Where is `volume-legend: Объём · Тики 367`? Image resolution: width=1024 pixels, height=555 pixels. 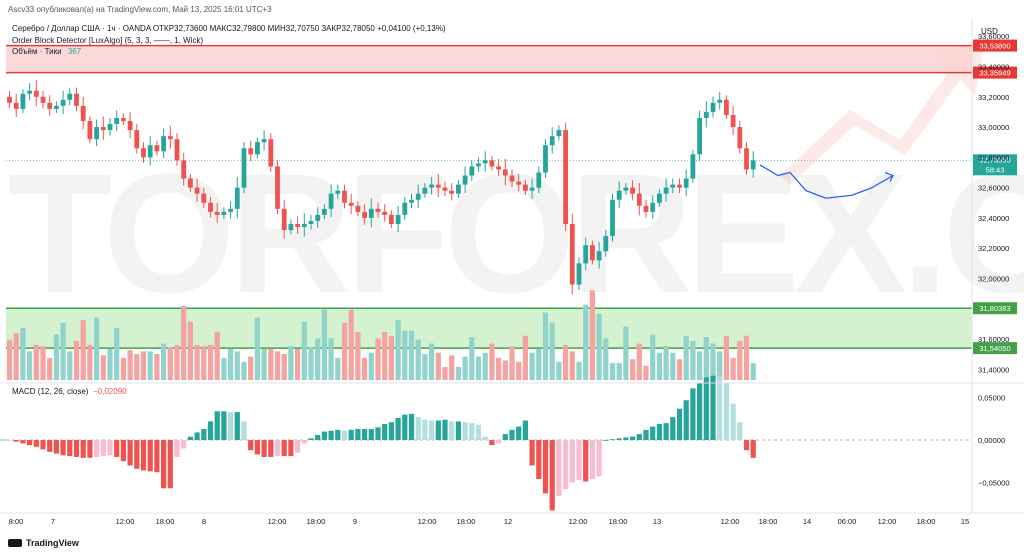
volume-legend: Объём · Тики 367 is located at coordinates (46, 52).